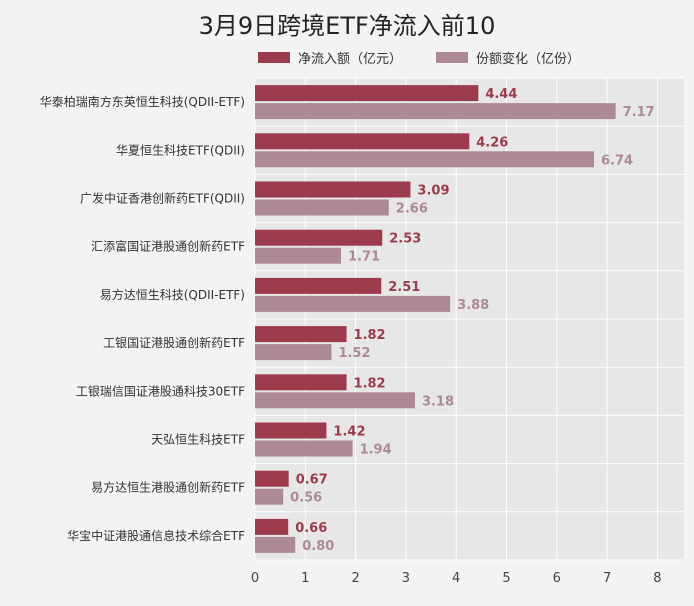 This screenshot has height=606, width=694. What do you see at coordinates (607, 578) in the screenshot?
I see `x-tick-label: 7` at bounding box center [607, 578].